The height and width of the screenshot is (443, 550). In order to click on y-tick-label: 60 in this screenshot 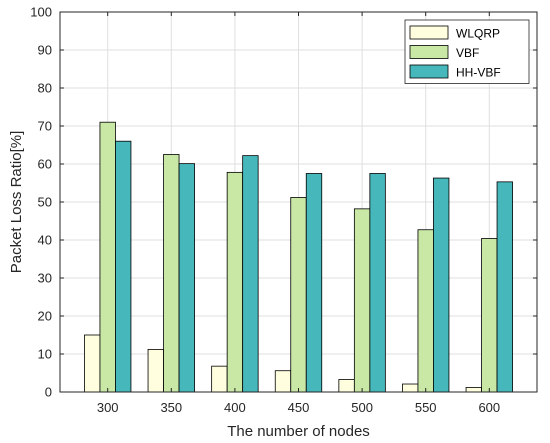, I will do `click(45, 164)`.